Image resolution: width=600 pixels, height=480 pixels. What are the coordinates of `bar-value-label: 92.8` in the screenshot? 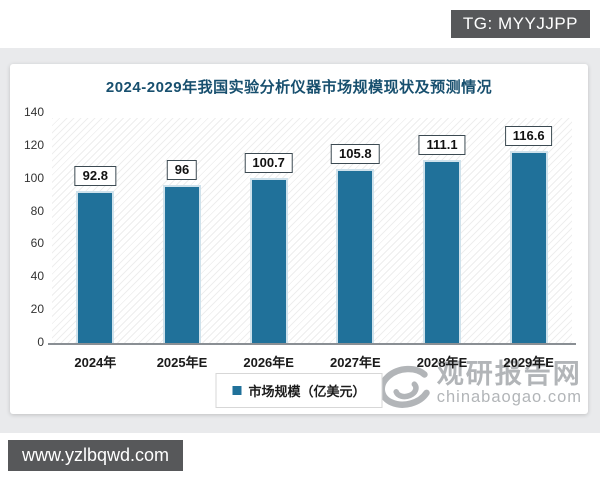 It's located at (95, 175).